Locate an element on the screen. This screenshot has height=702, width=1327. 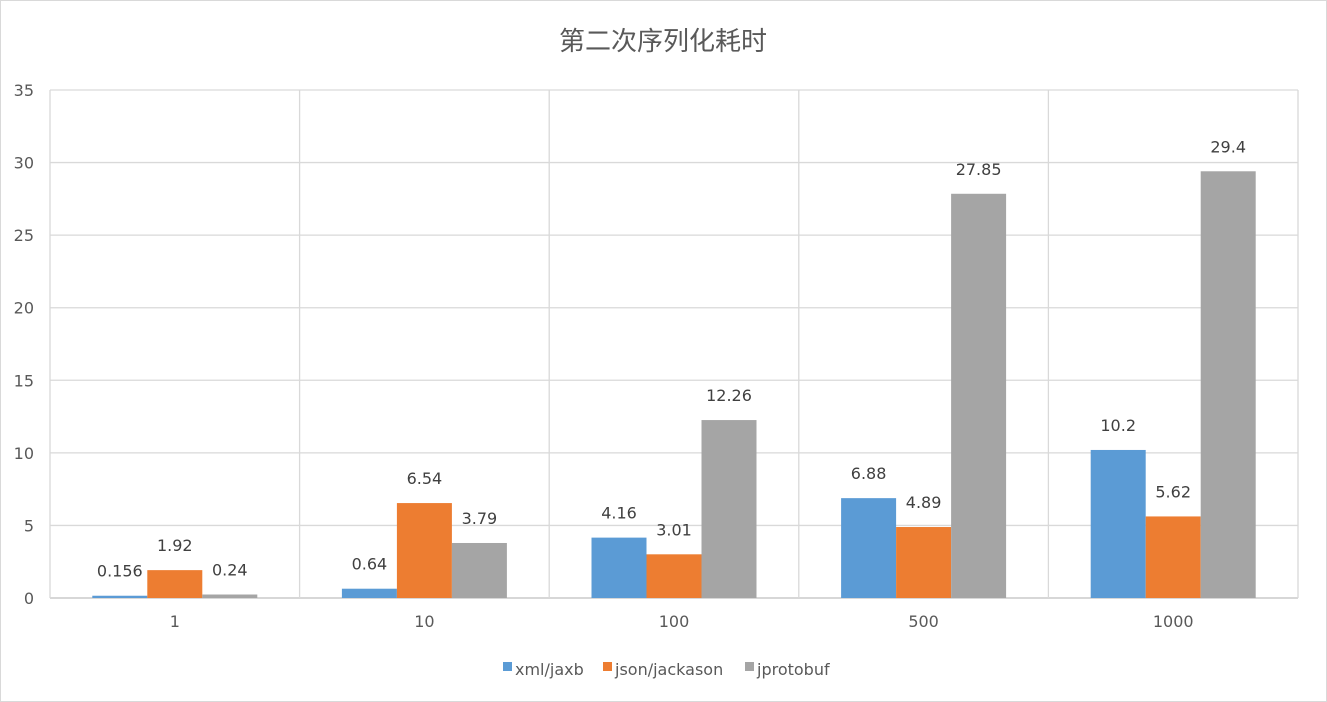
x-axis-tick-labels: 1 10 100 500 1000 is located at coordinates (682, 621).